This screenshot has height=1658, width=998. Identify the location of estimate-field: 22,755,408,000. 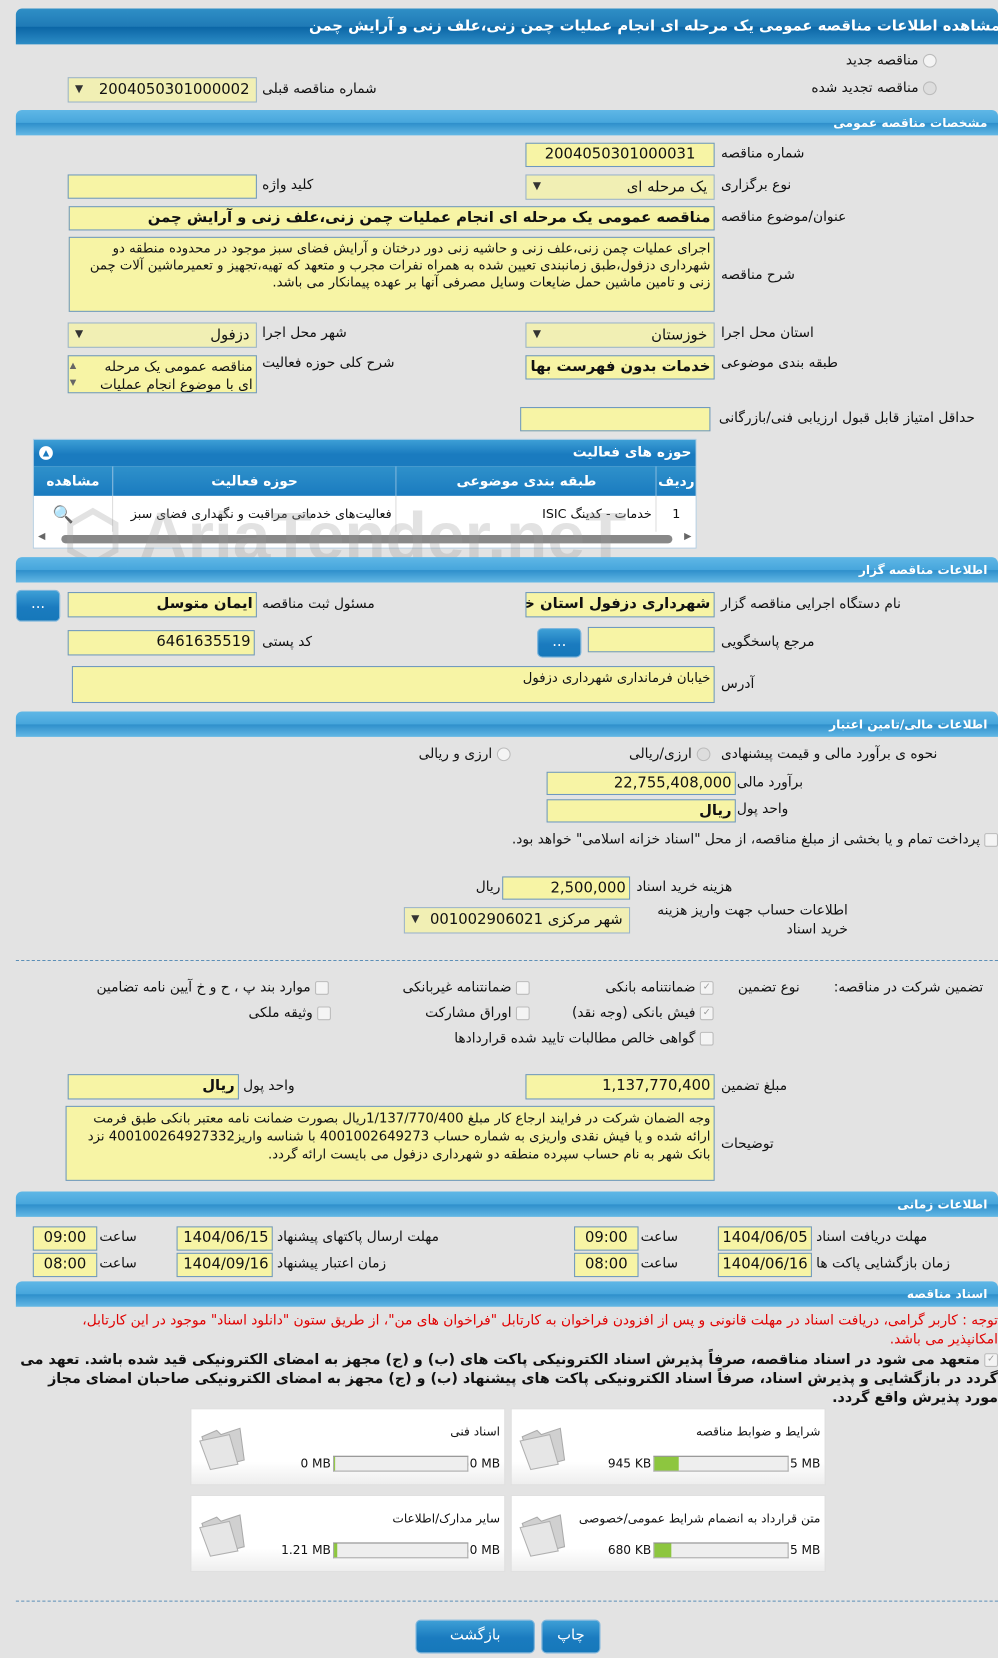
(641, 783).